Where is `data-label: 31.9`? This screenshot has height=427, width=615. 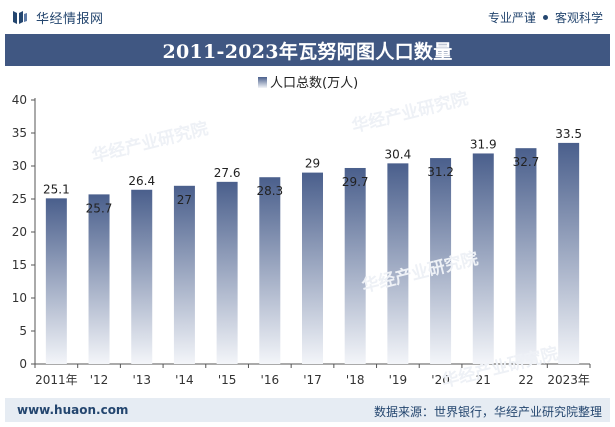 data-label: 31.9 is located at coordinates (483, 144).